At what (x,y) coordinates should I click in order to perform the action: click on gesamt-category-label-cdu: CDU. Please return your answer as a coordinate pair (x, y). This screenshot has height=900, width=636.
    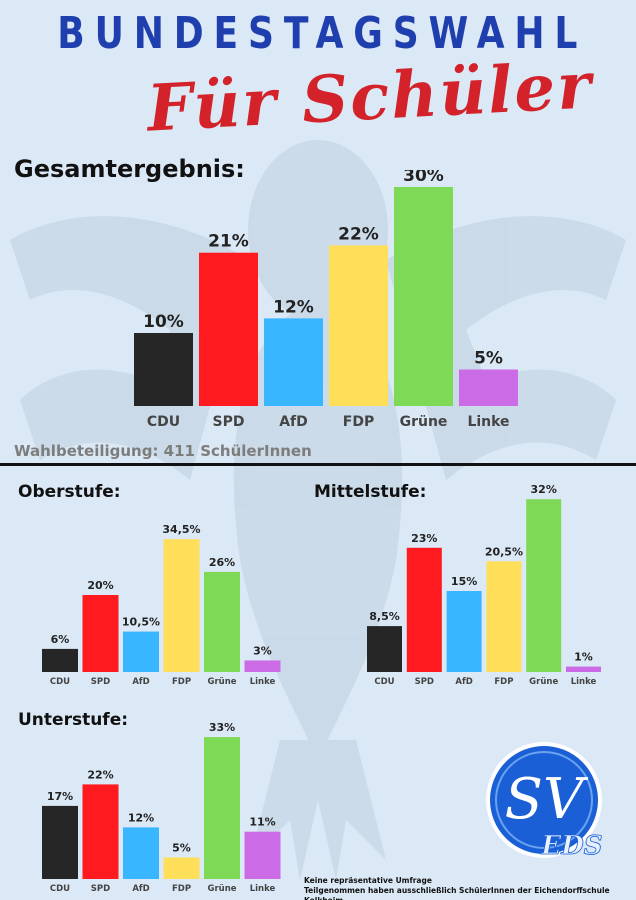
    Looking at the image, I should click on (163, 422).